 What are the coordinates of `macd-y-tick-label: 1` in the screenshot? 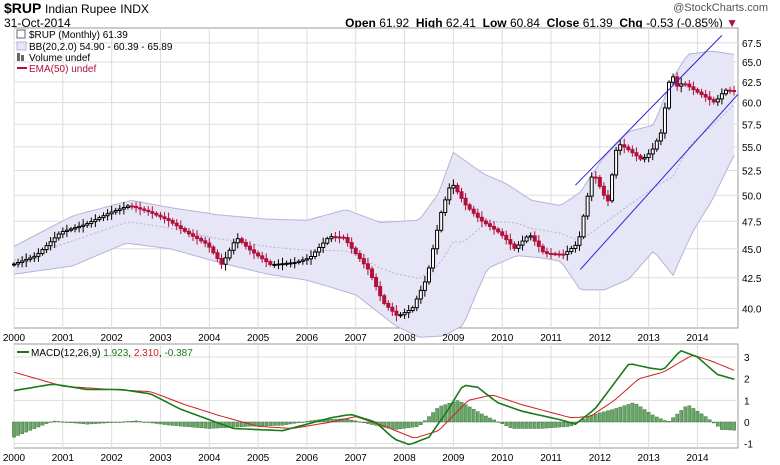 It's located at (747, 401).